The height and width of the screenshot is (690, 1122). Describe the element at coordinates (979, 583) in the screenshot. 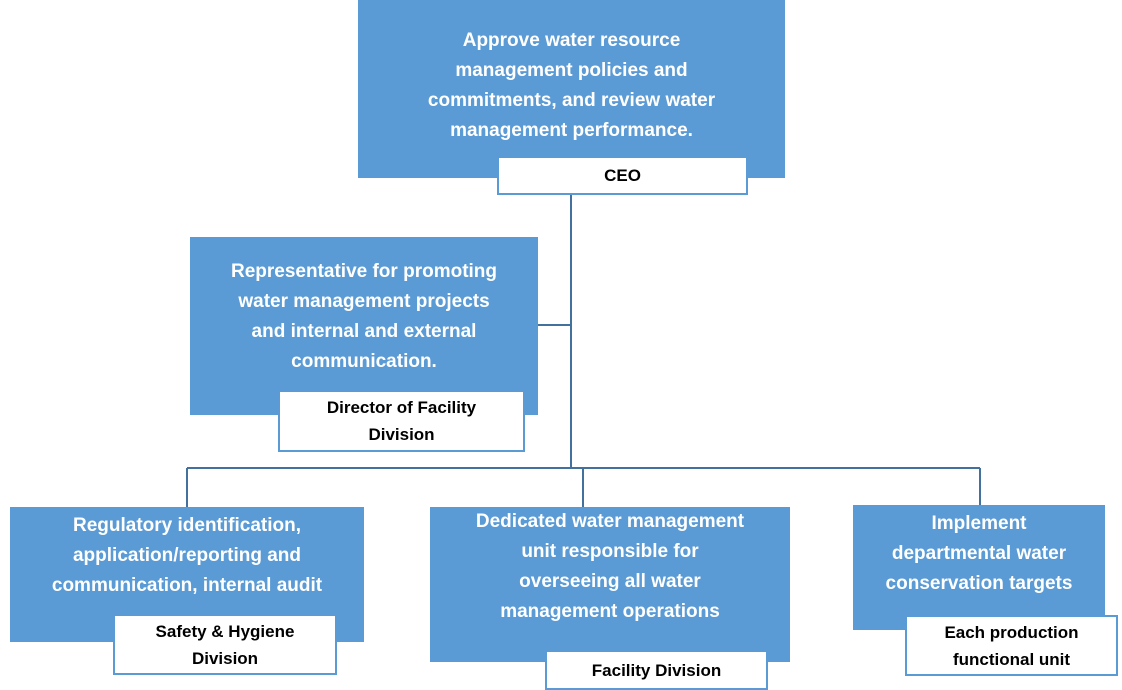

I see `text-line: conservation targets` at that location.